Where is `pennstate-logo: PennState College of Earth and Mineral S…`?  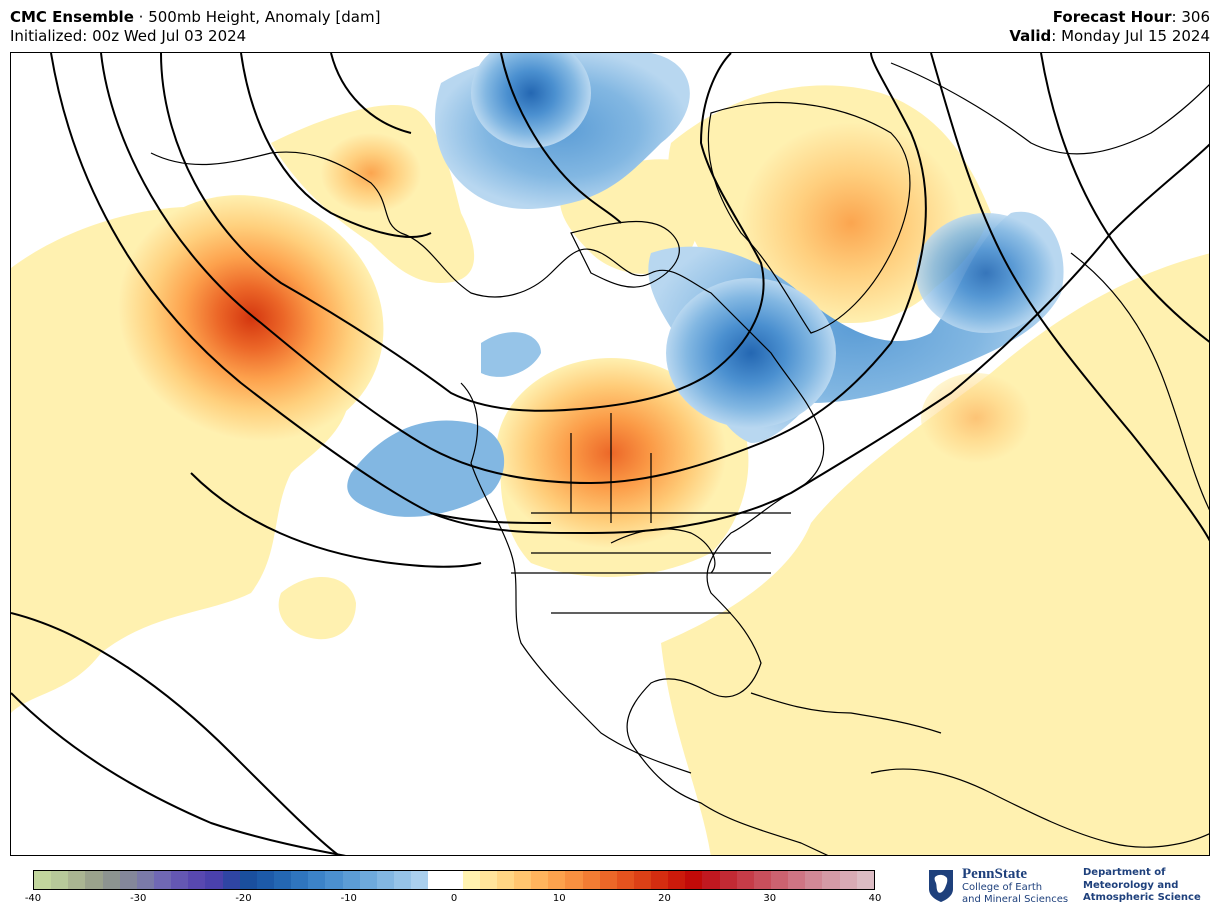
pennstate-logo: PennState College of Earth and Mineral S… is located at coordinates (1003, 886).